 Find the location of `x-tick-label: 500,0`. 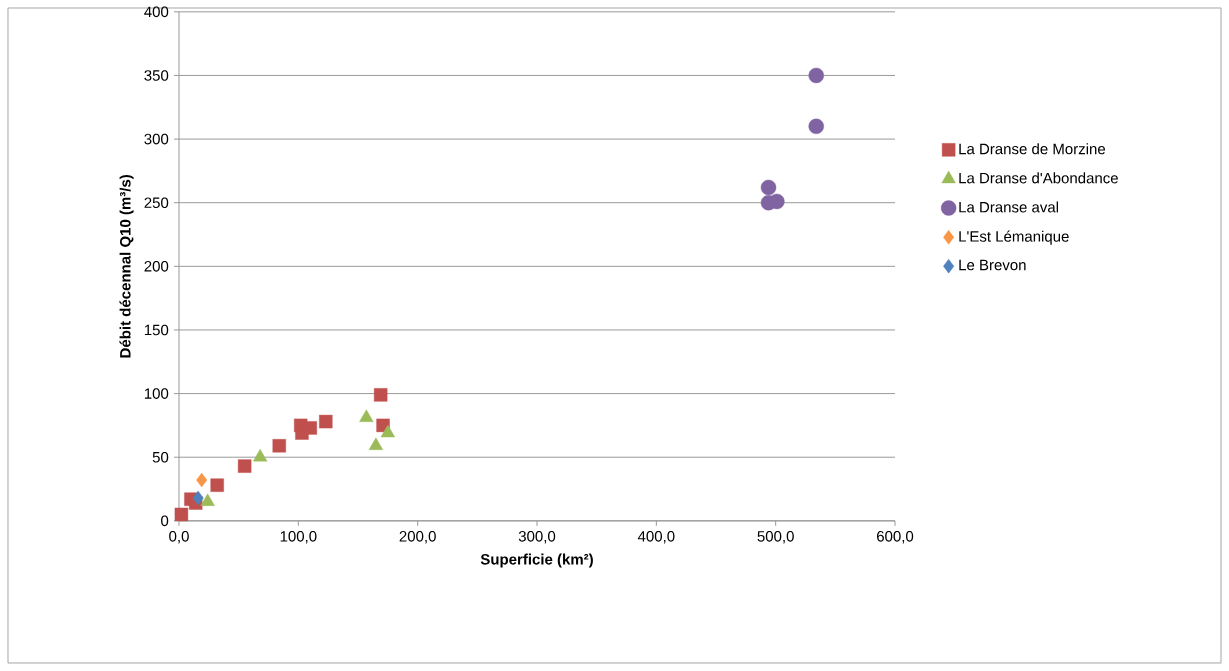

x-tick-label: 500,0 is located at coordinates (775, 537).